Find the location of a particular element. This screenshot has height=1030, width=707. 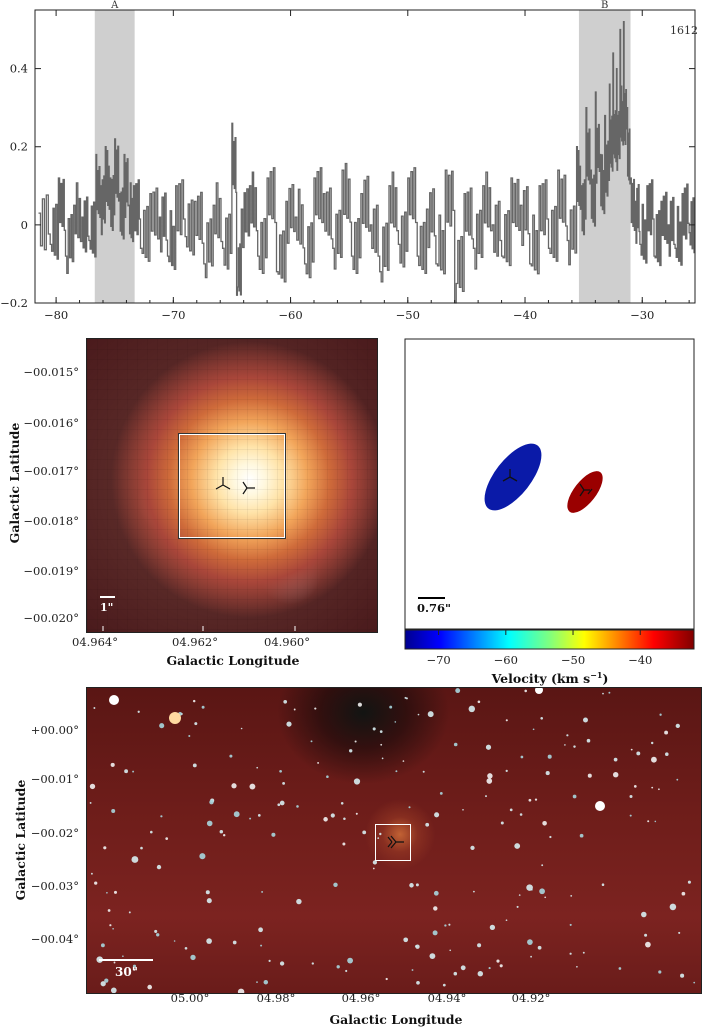

wide-y-tick-labels: +00.00° −00.01° −00.02° −00.03° −00.04° is located at coordinates (55, 834).